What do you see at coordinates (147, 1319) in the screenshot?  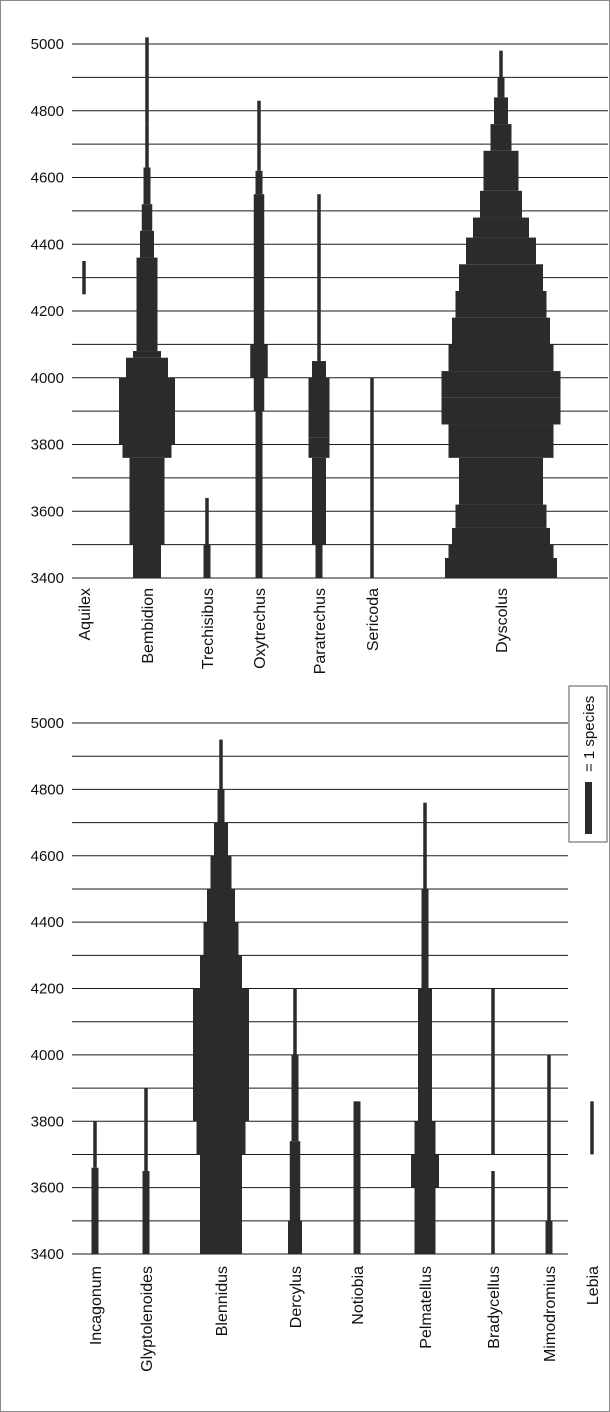 I see `genus-label: Glyptolenoides` at bounding box center [147, 1319].